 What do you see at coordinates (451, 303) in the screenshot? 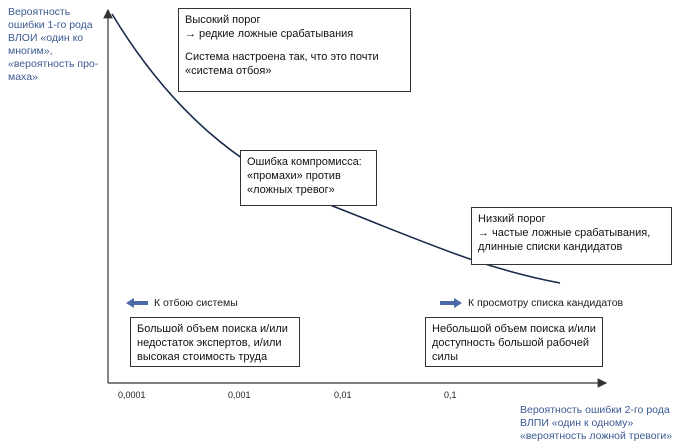
I see `right-arrow-icon` at bounding box center [451, 303].